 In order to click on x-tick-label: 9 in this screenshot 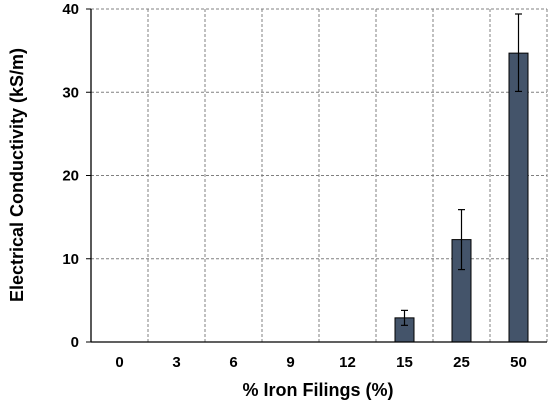, I will do `click(290, 362)`.